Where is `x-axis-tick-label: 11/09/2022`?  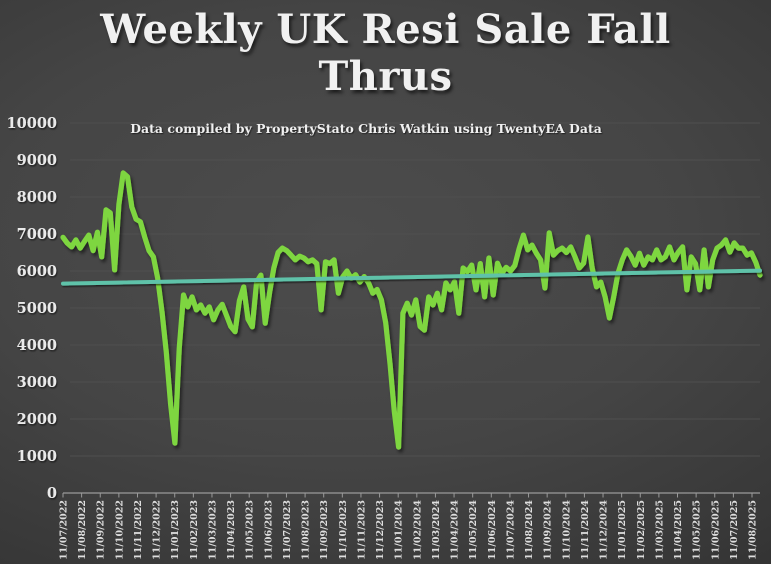
x-axis-tick-label: 11/09/2022 is located at coordinates (101, 530).